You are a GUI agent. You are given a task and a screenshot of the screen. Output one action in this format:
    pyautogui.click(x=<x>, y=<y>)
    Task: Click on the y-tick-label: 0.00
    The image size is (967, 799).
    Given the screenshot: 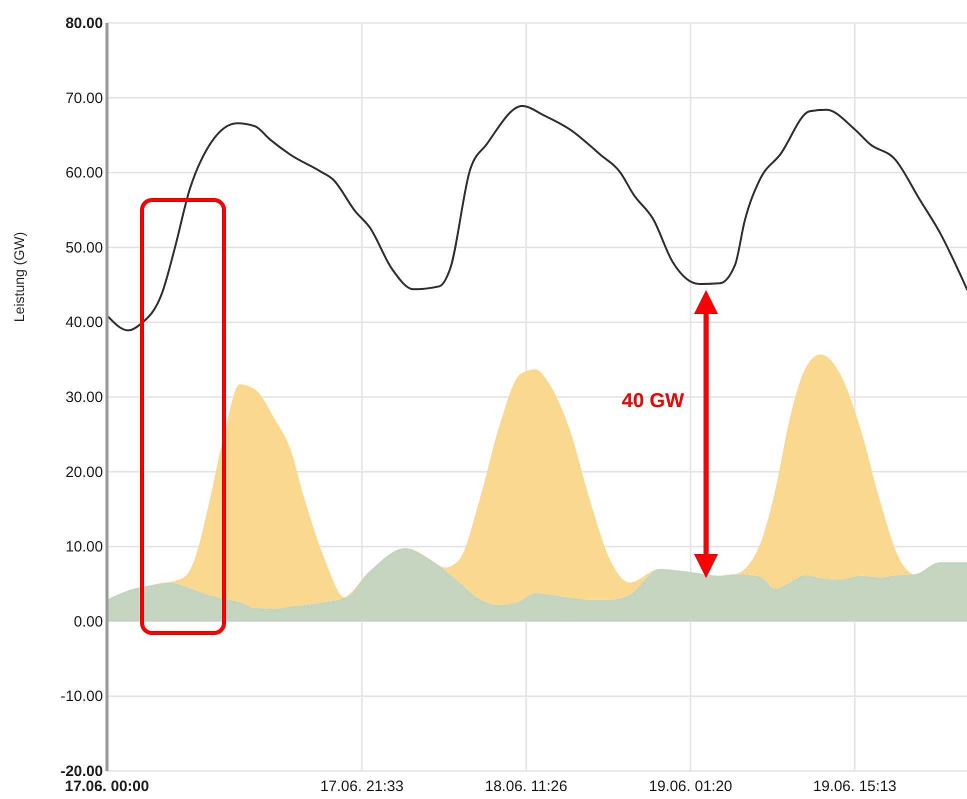 What is the action you would take?
    pyautogui.click(x=88, y=621)
    